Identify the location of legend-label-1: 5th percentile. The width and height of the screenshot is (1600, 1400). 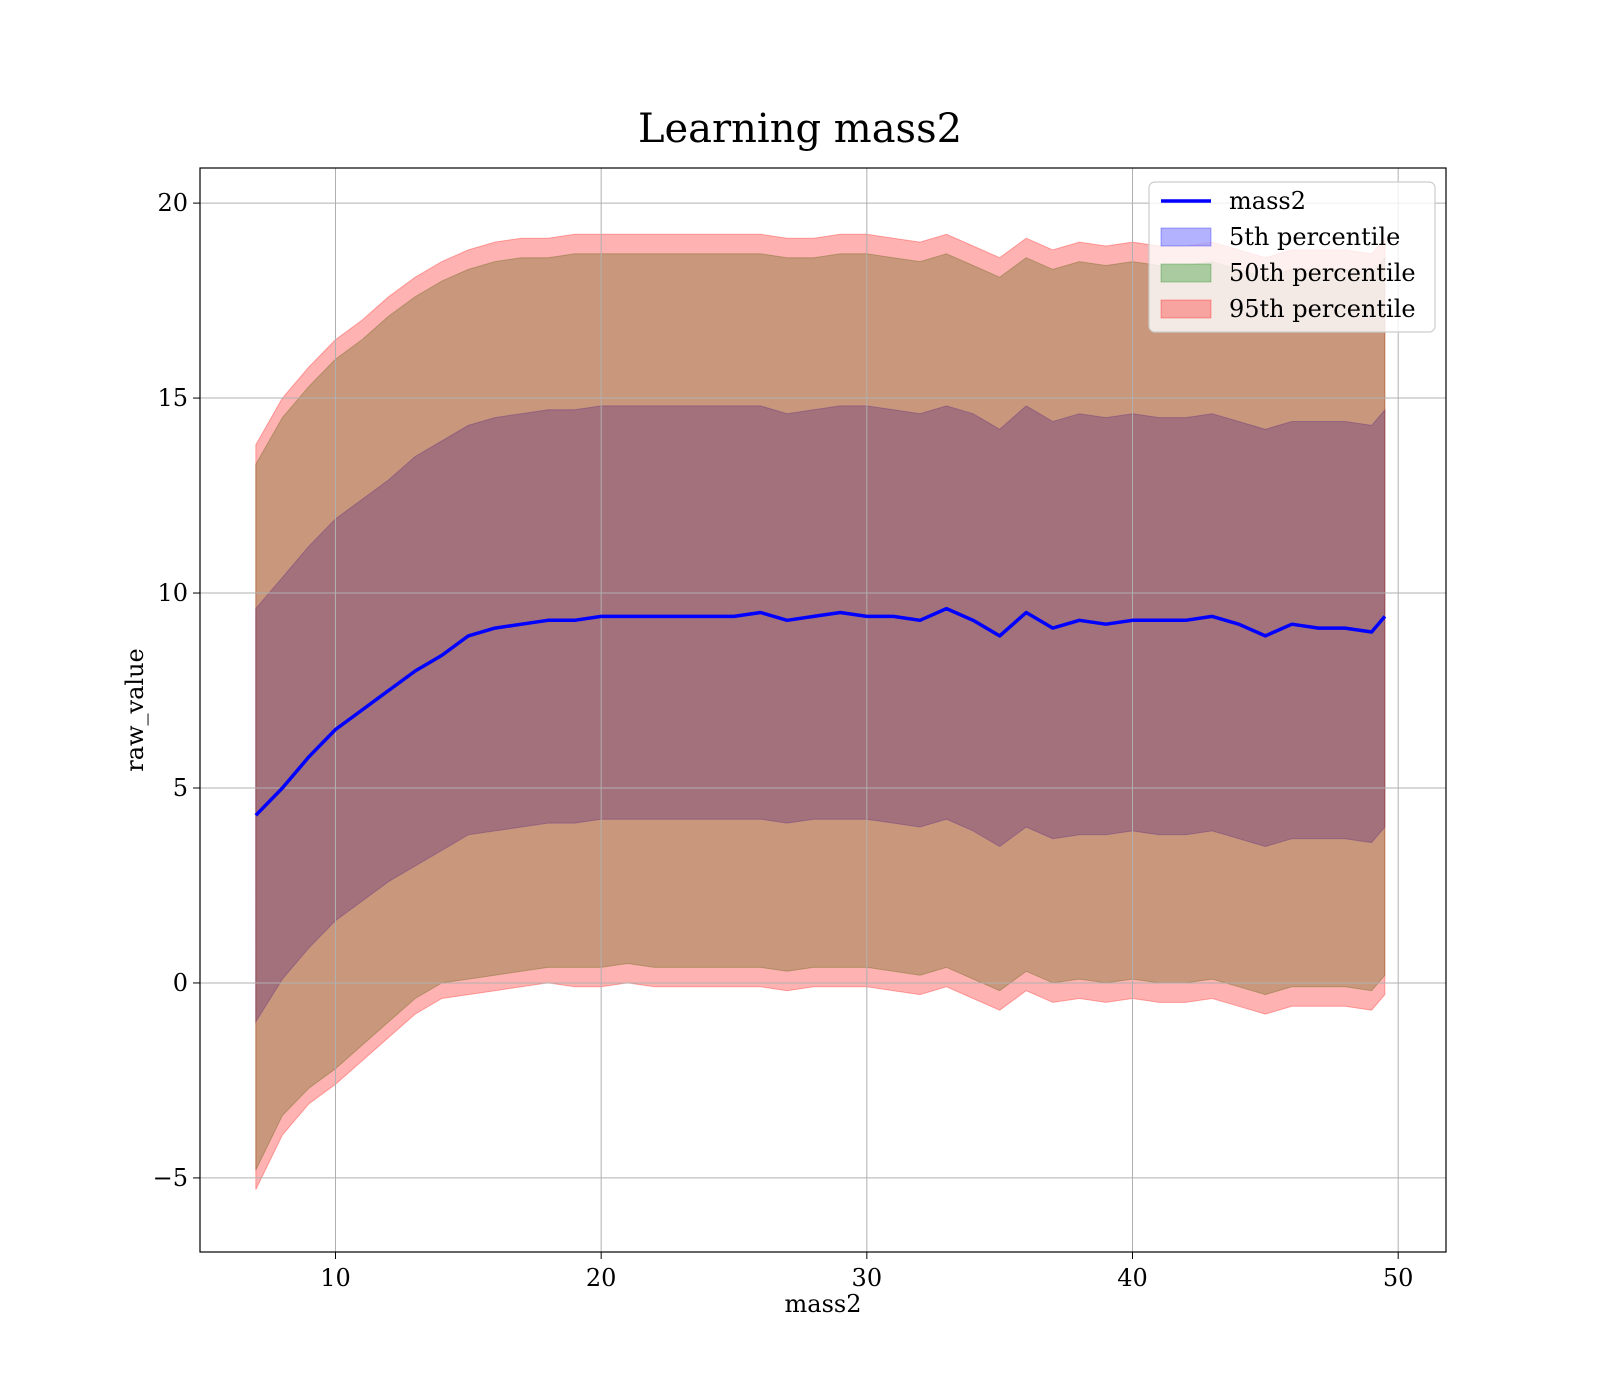
(1314, 237).